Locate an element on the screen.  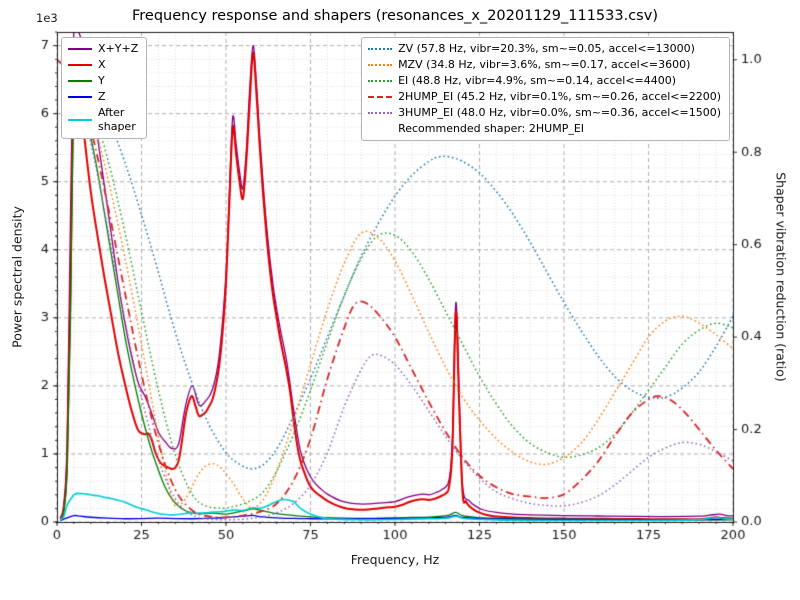
psd-legend: X+Y+Z X Y Z After shaper is located at coordinates (104, 88).